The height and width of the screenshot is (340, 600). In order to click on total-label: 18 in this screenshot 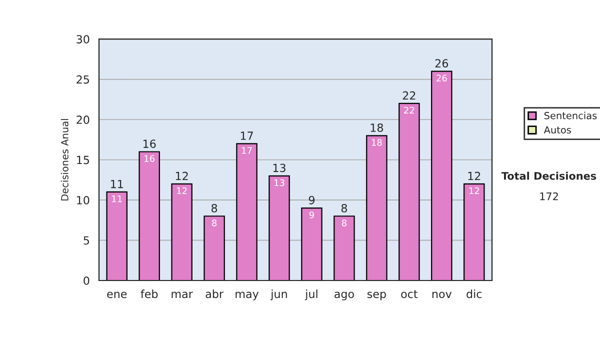, I will do `click(377, 127)`.